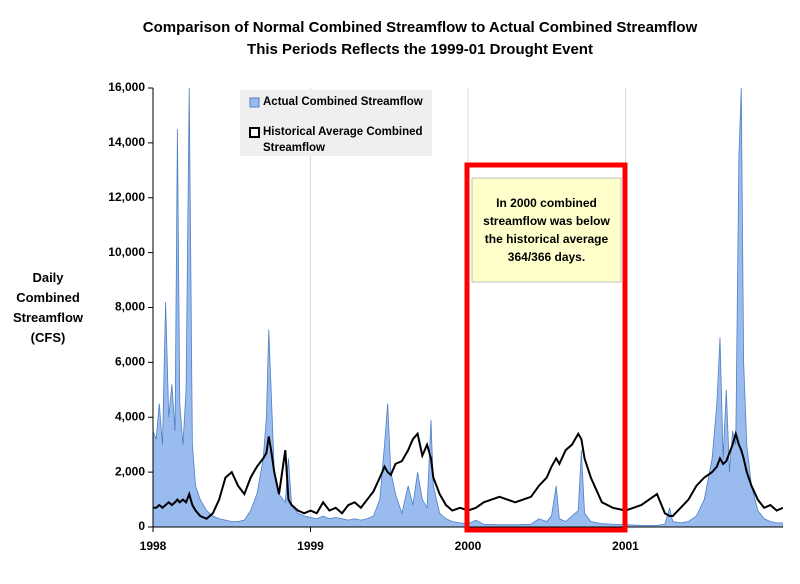 The image size is (800, 584). I want to click on legend-box, so click(336, 123).